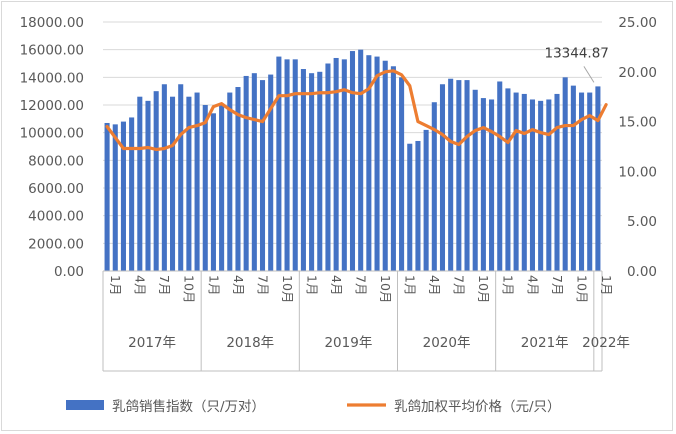 The height and width of the screenshot is (434, 676). I want to click on right-axis-tick-label: 10.00, so click(637, 172).